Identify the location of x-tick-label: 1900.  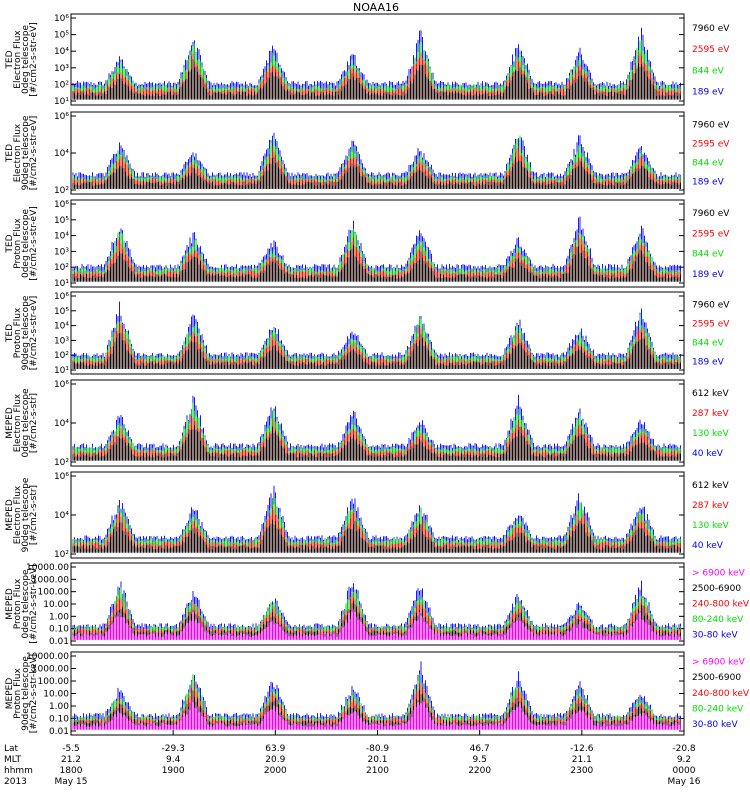
(173, 771).